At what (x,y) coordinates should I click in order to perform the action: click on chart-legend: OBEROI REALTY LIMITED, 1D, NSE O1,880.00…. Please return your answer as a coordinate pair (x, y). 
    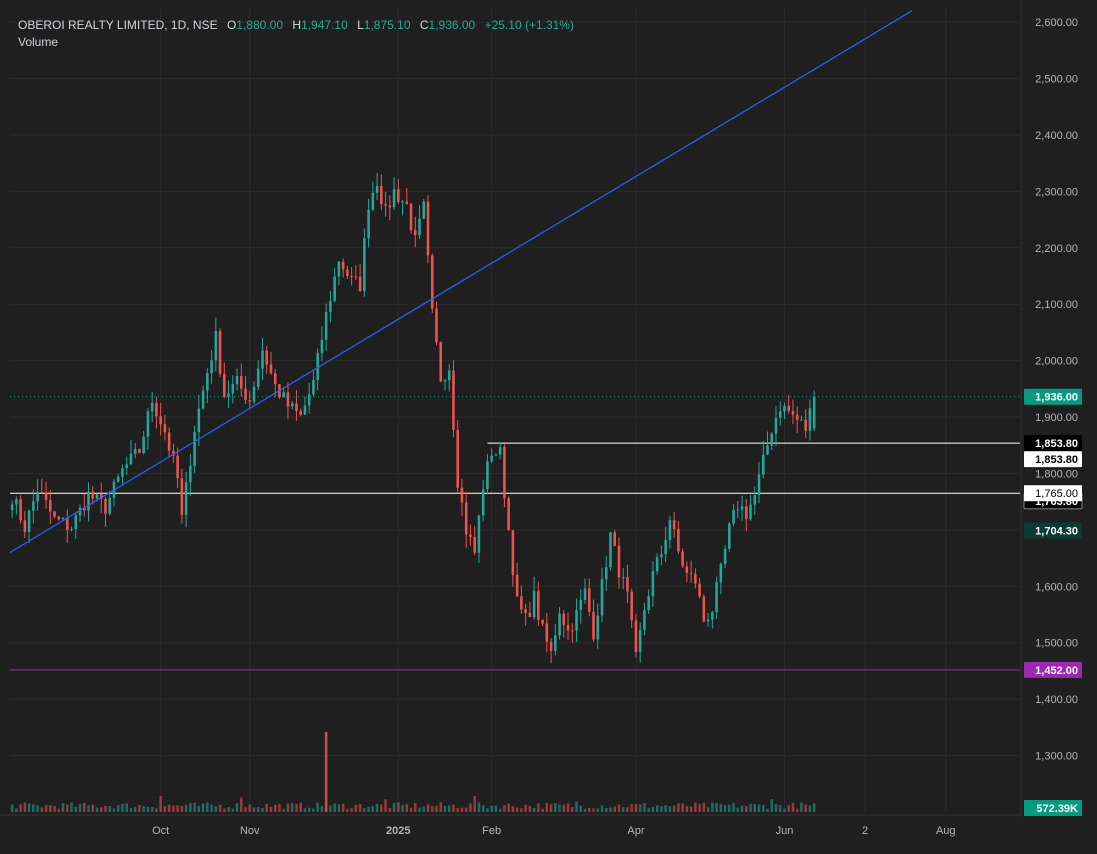
    Looking at the image, I should click on (296, 34).